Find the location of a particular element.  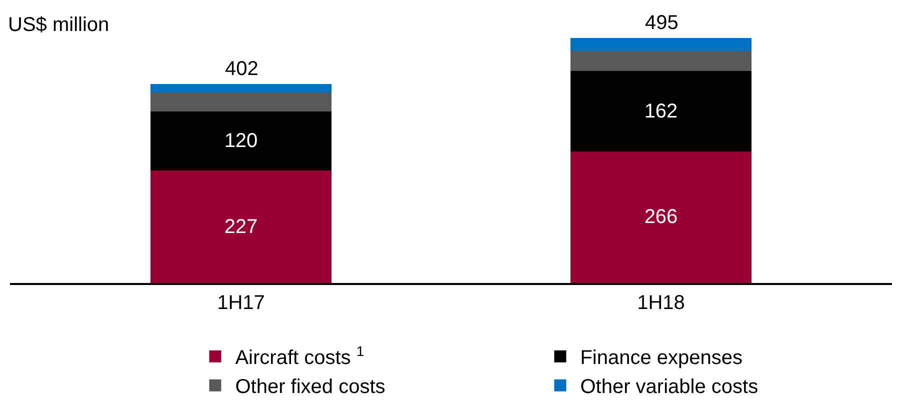

total-label: 402 is located at coordinates (241, 69).